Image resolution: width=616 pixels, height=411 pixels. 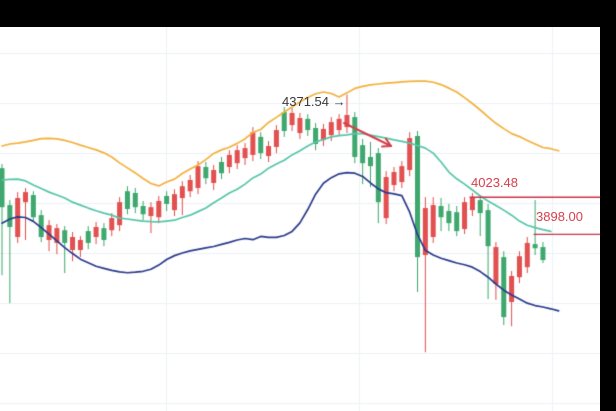 I want to click on top-bar, so click(x=308, y=13).